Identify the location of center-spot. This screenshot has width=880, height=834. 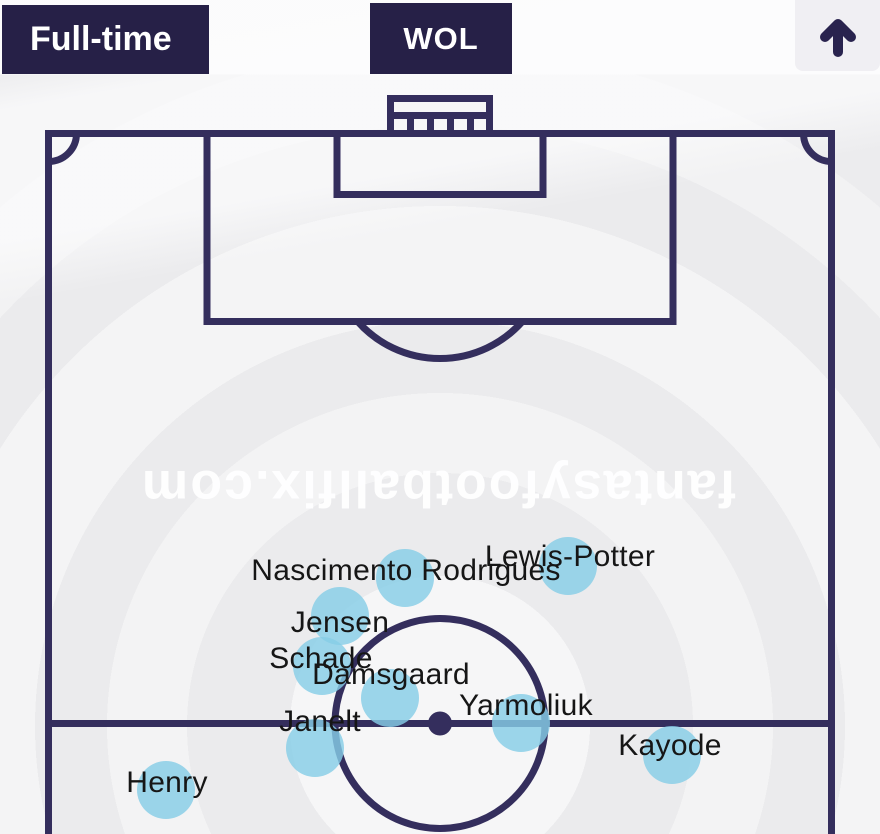
(440, 723).